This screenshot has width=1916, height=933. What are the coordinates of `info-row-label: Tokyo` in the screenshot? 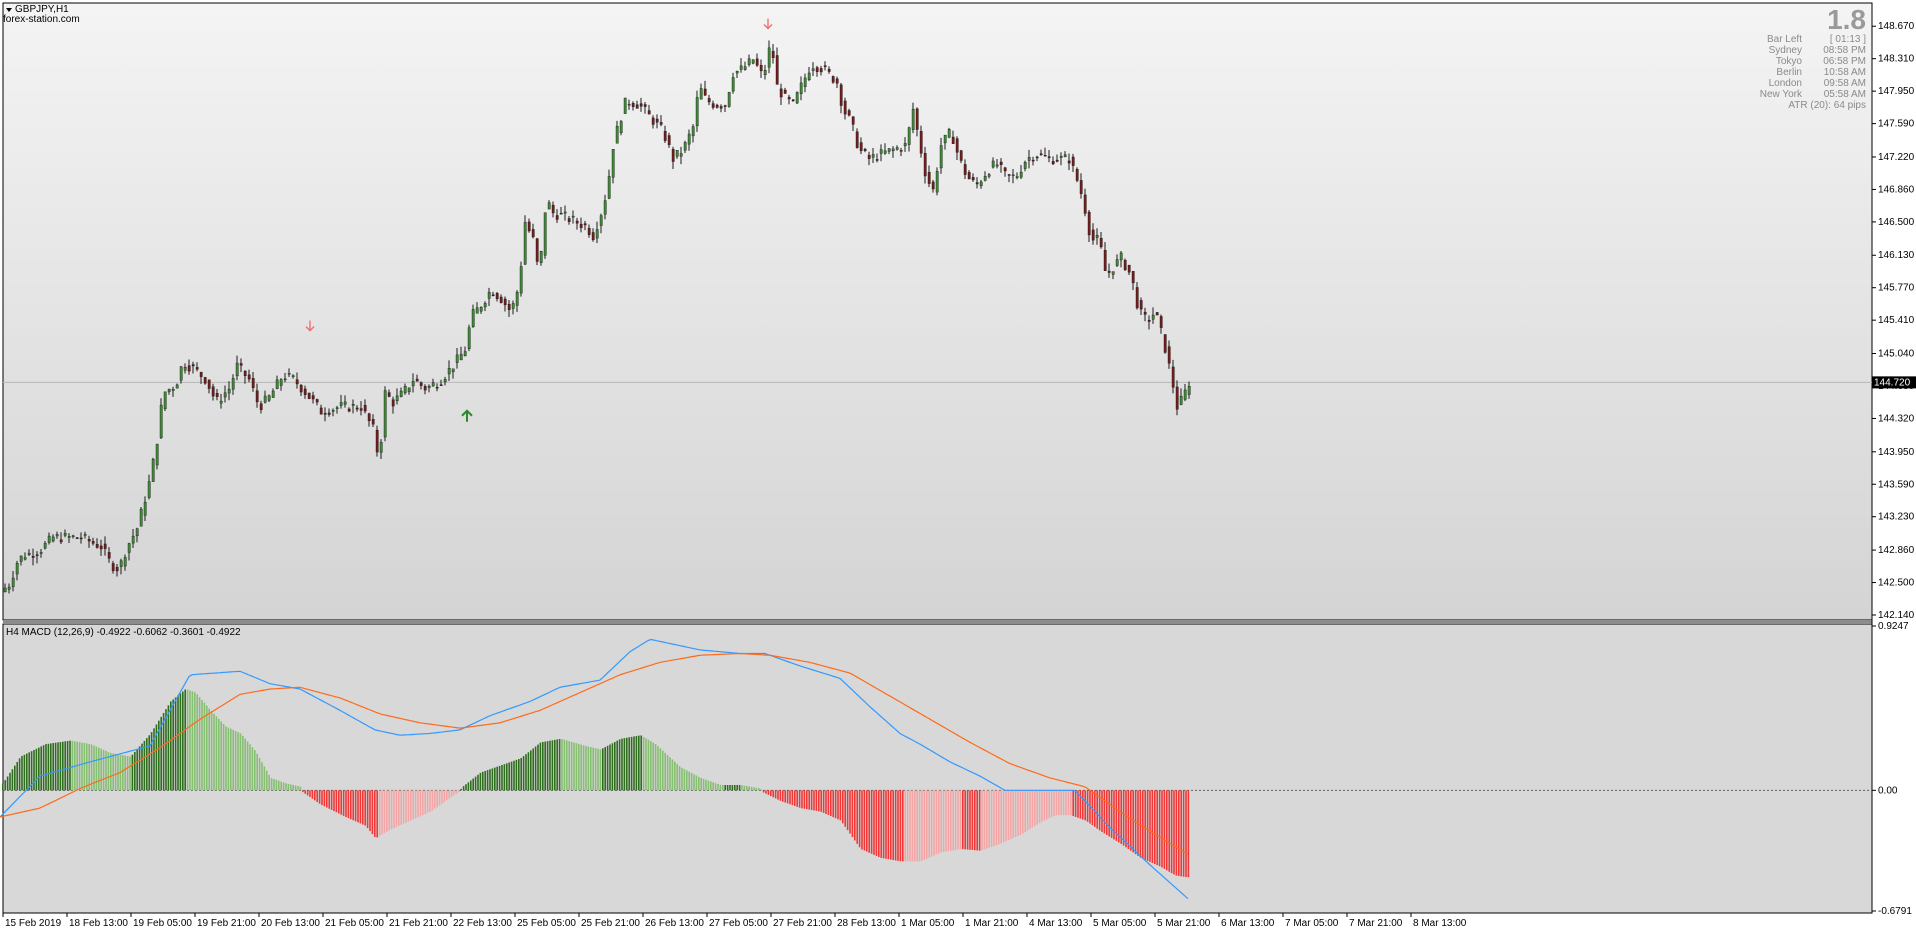 It's located at (1789, 61).